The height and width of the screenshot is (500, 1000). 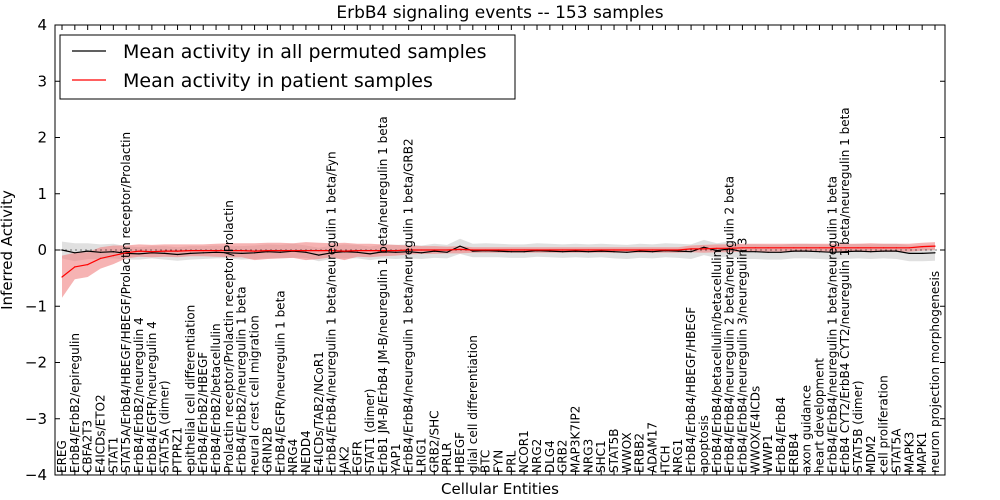 What do you see at coordinates (88, 446) in the screenshot?
I see `x-tick-label: CBFA2T3` at bounding box center [88, 446].